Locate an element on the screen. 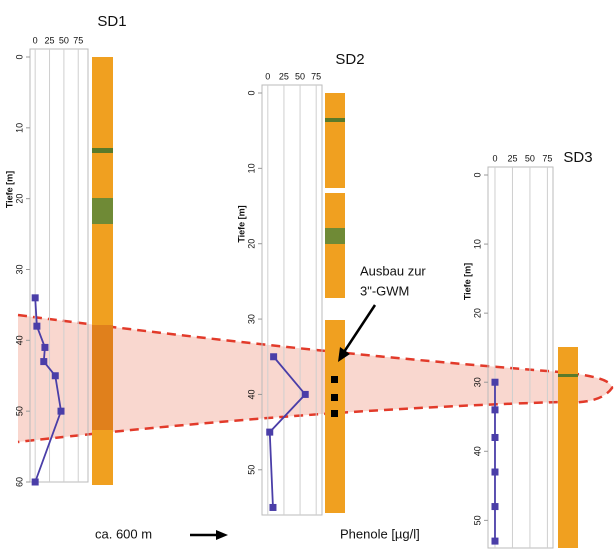 This screenshot has height=550, width=615. lithology-sd3 is located at coordinates (568, 447).